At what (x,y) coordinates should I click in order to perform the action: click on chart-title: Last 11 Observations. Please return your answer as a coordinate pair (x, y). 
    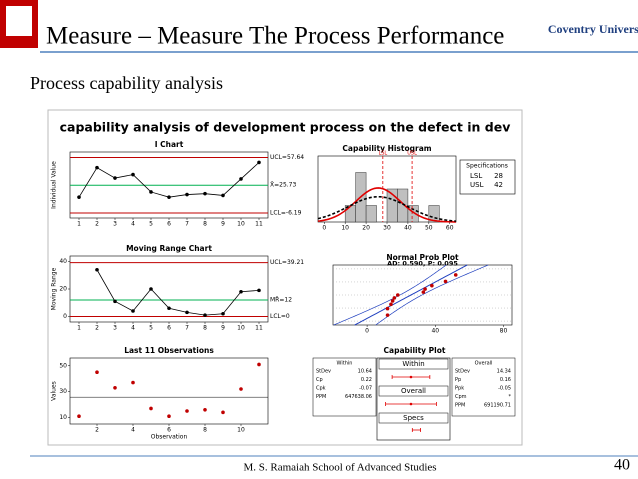
    Looking at the image, I should click on (169, 350).